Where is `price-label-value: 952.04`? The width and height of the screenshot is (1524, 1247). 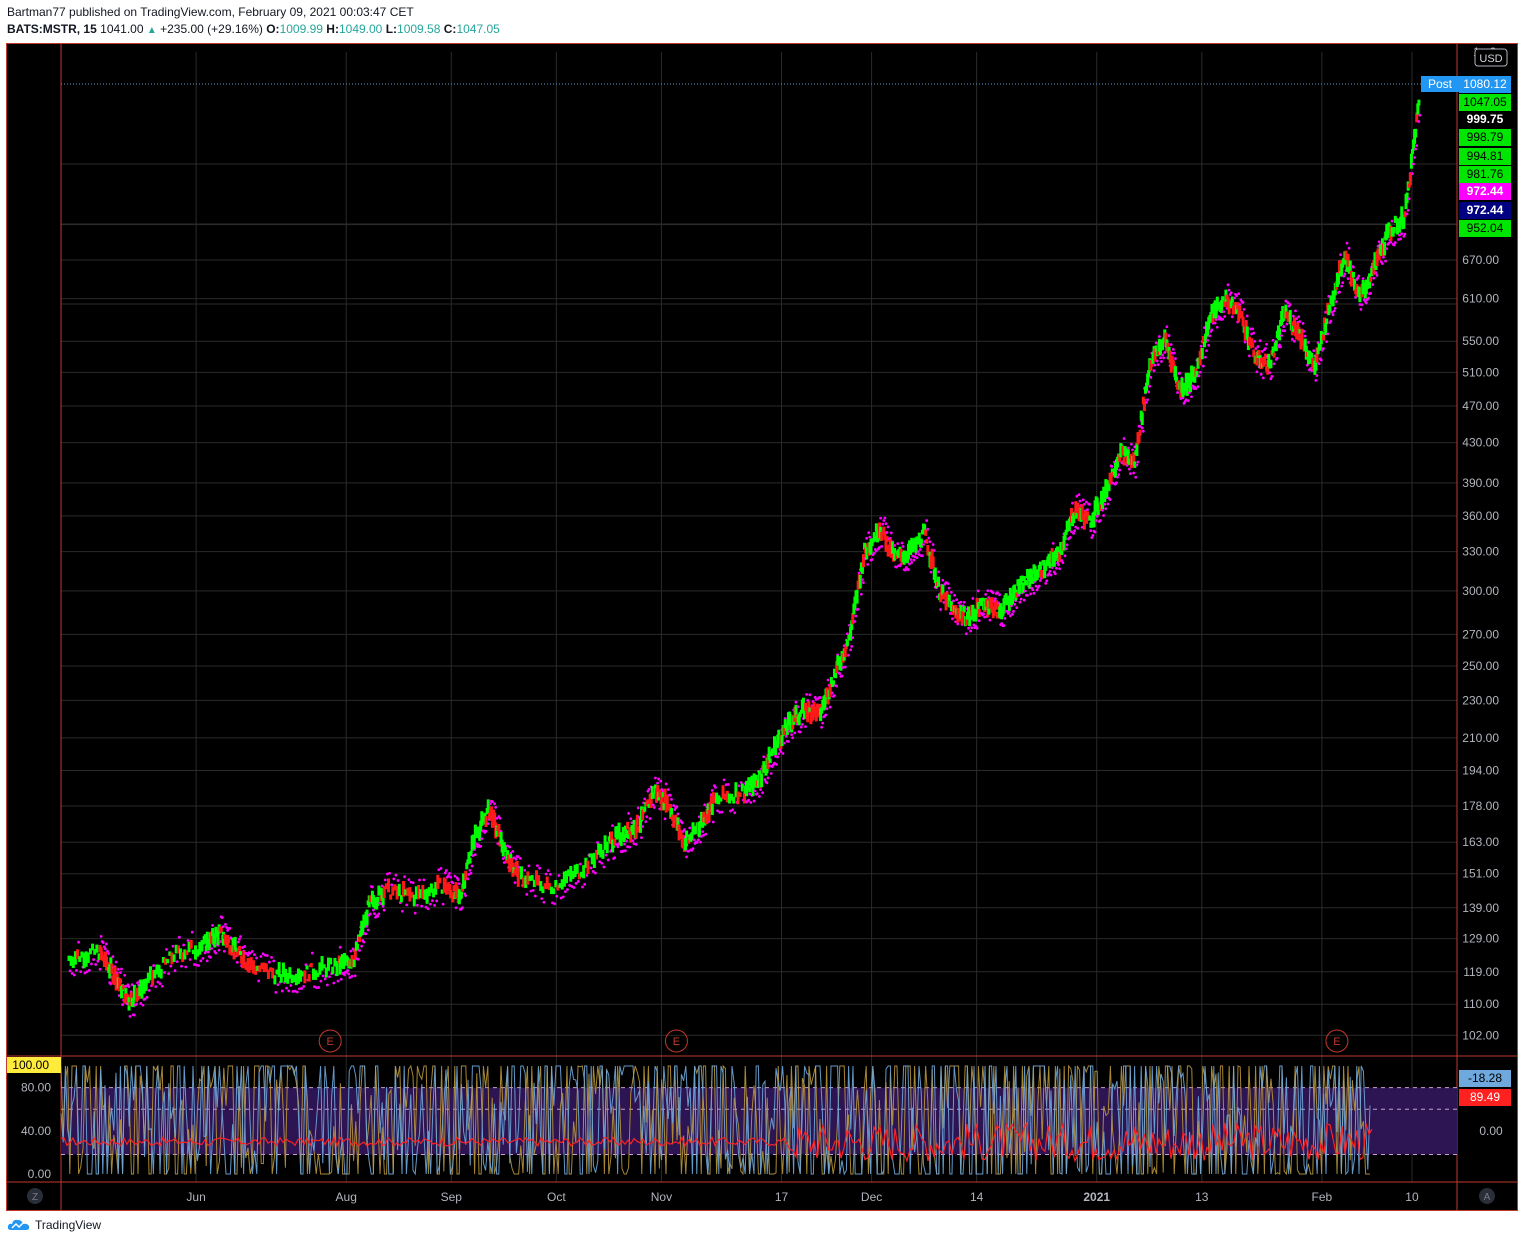
price-label-value: 952.04 is located at coordinates (1485, 228).